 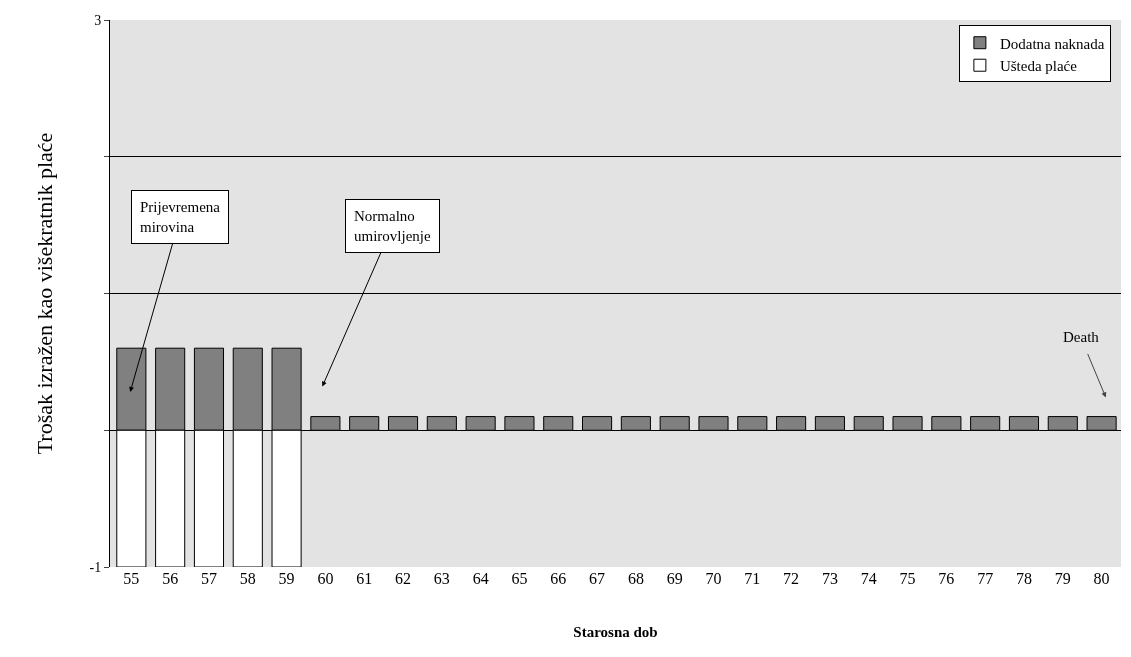 I want to click on x-tick-label: 59, so click(x=286, y=578).